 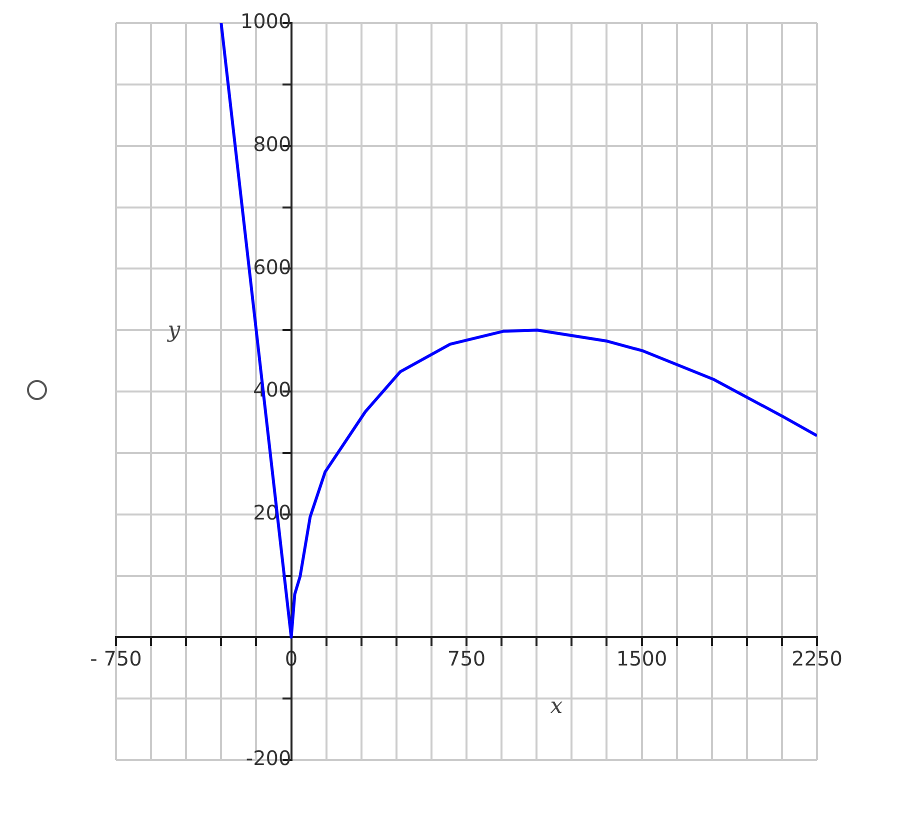 I want to click on x-tick-label: 1500, so click(x=642, y=658).